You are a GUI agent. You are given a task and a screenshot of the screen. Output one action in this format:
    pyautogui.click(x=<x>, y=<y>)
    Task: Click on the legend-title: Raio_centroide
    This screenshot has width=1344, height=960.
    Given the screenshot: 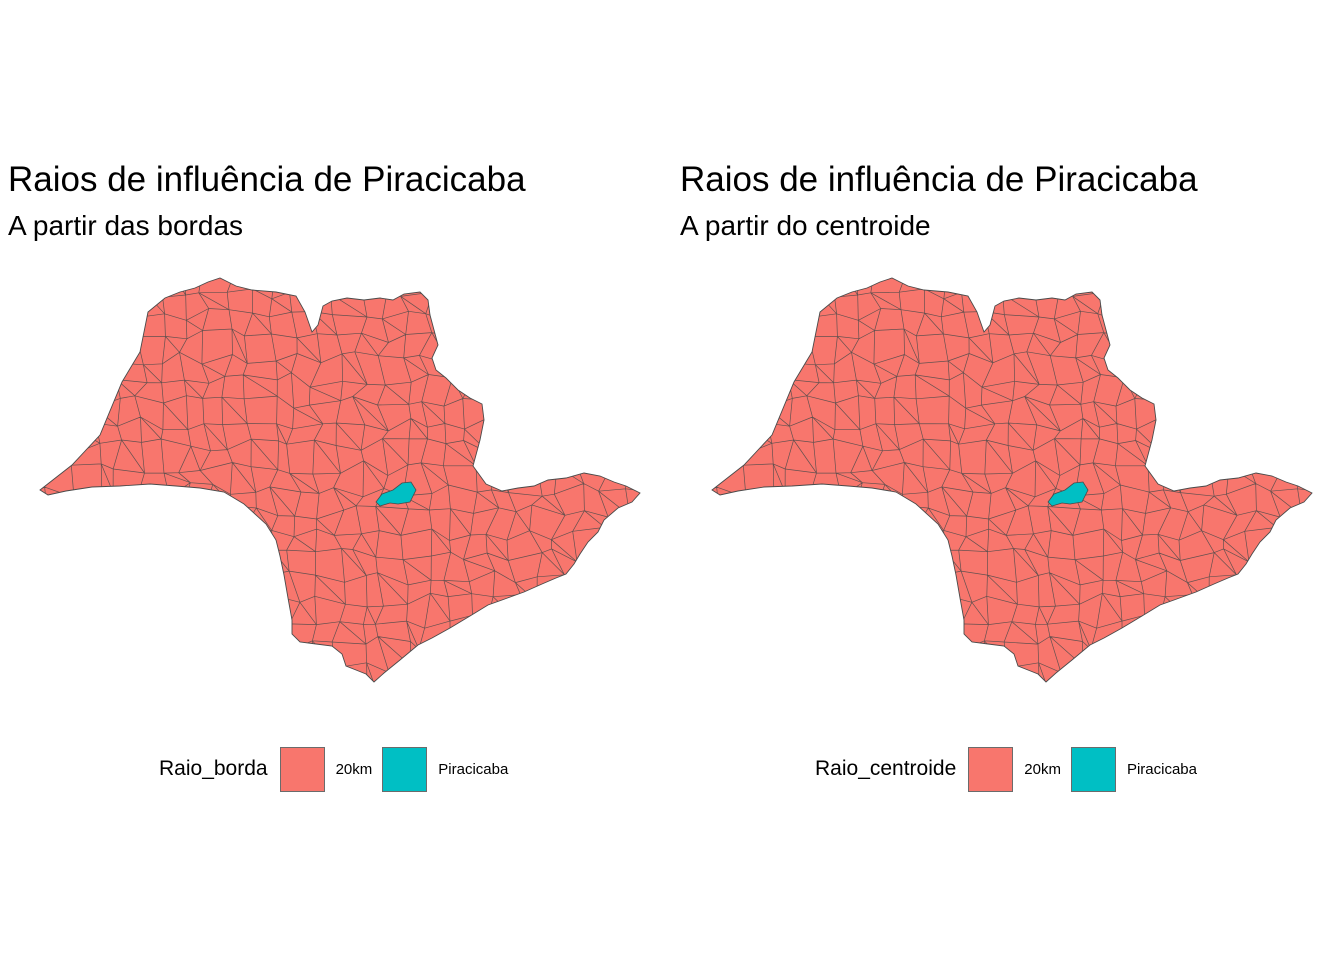 What is the action you would take?
    pyautogui.click(x=886, y=768)
    